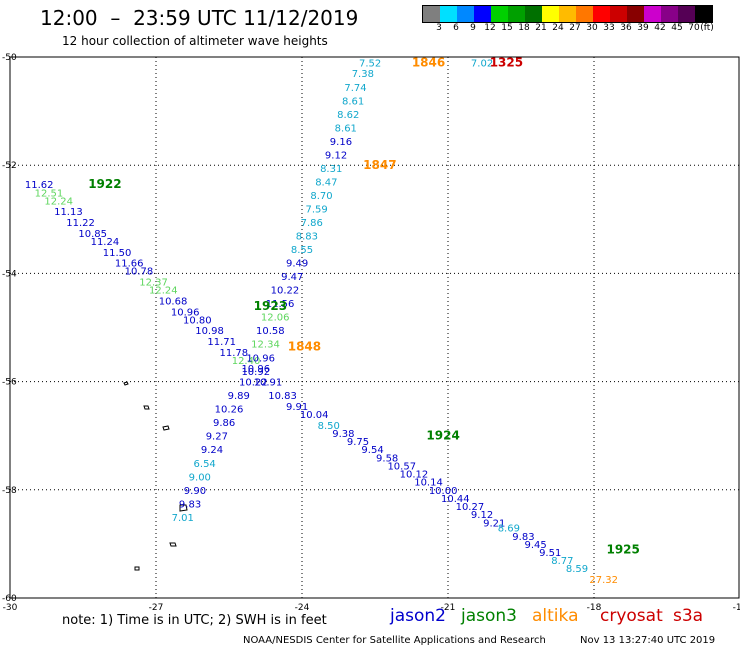  What do you see at coordinates (185, 312) in the screenshot?
I see `swh-value-jason3: 10.96` at bounding box center [185, 312].